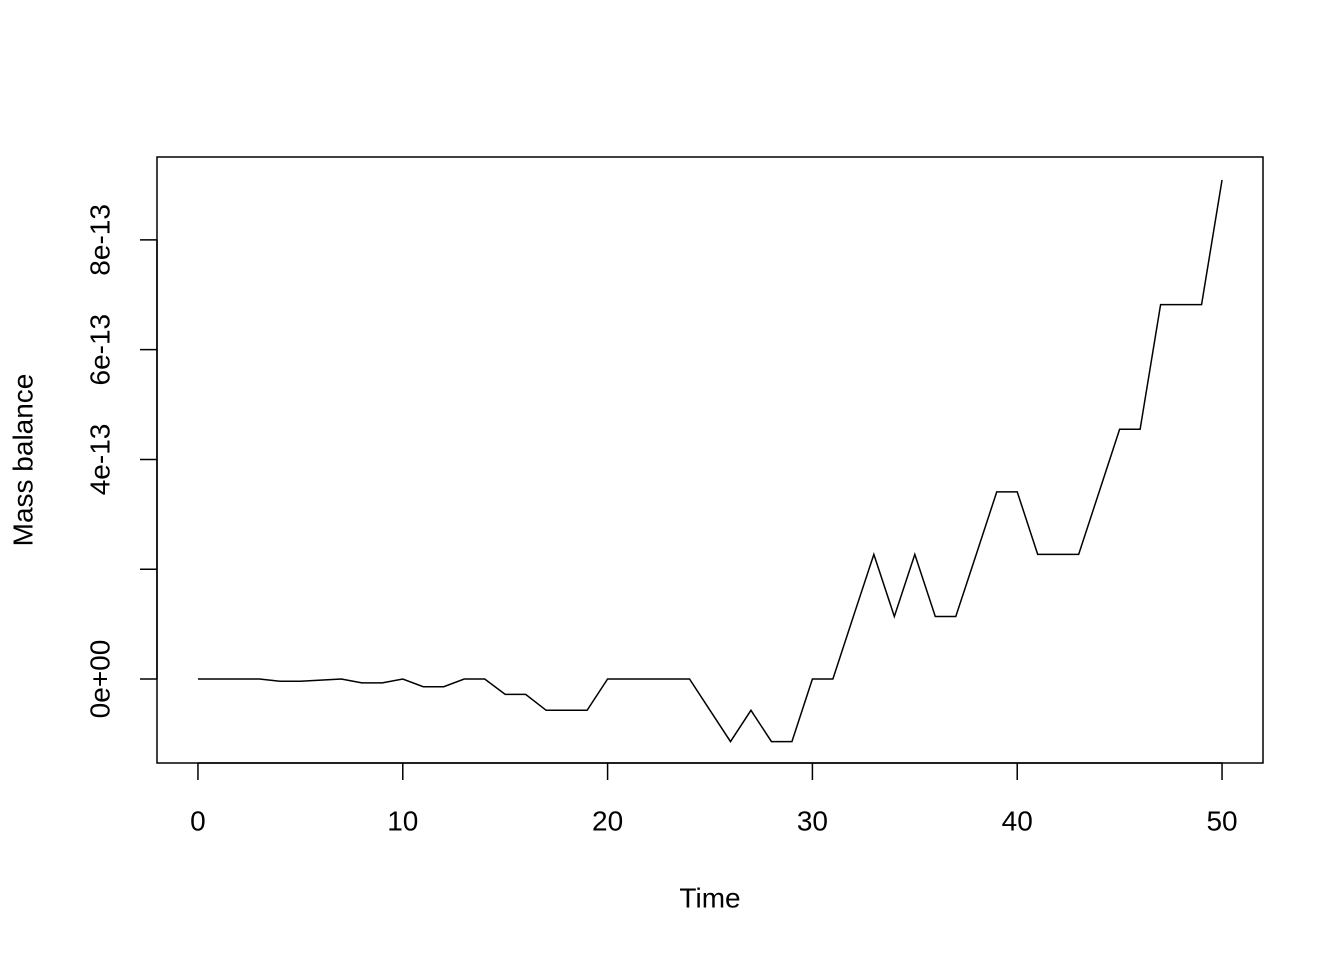 Image resolution: width=1344 pixels, height=960 pixels. I want to click on x-tick-label: 10, so click(402, 820).